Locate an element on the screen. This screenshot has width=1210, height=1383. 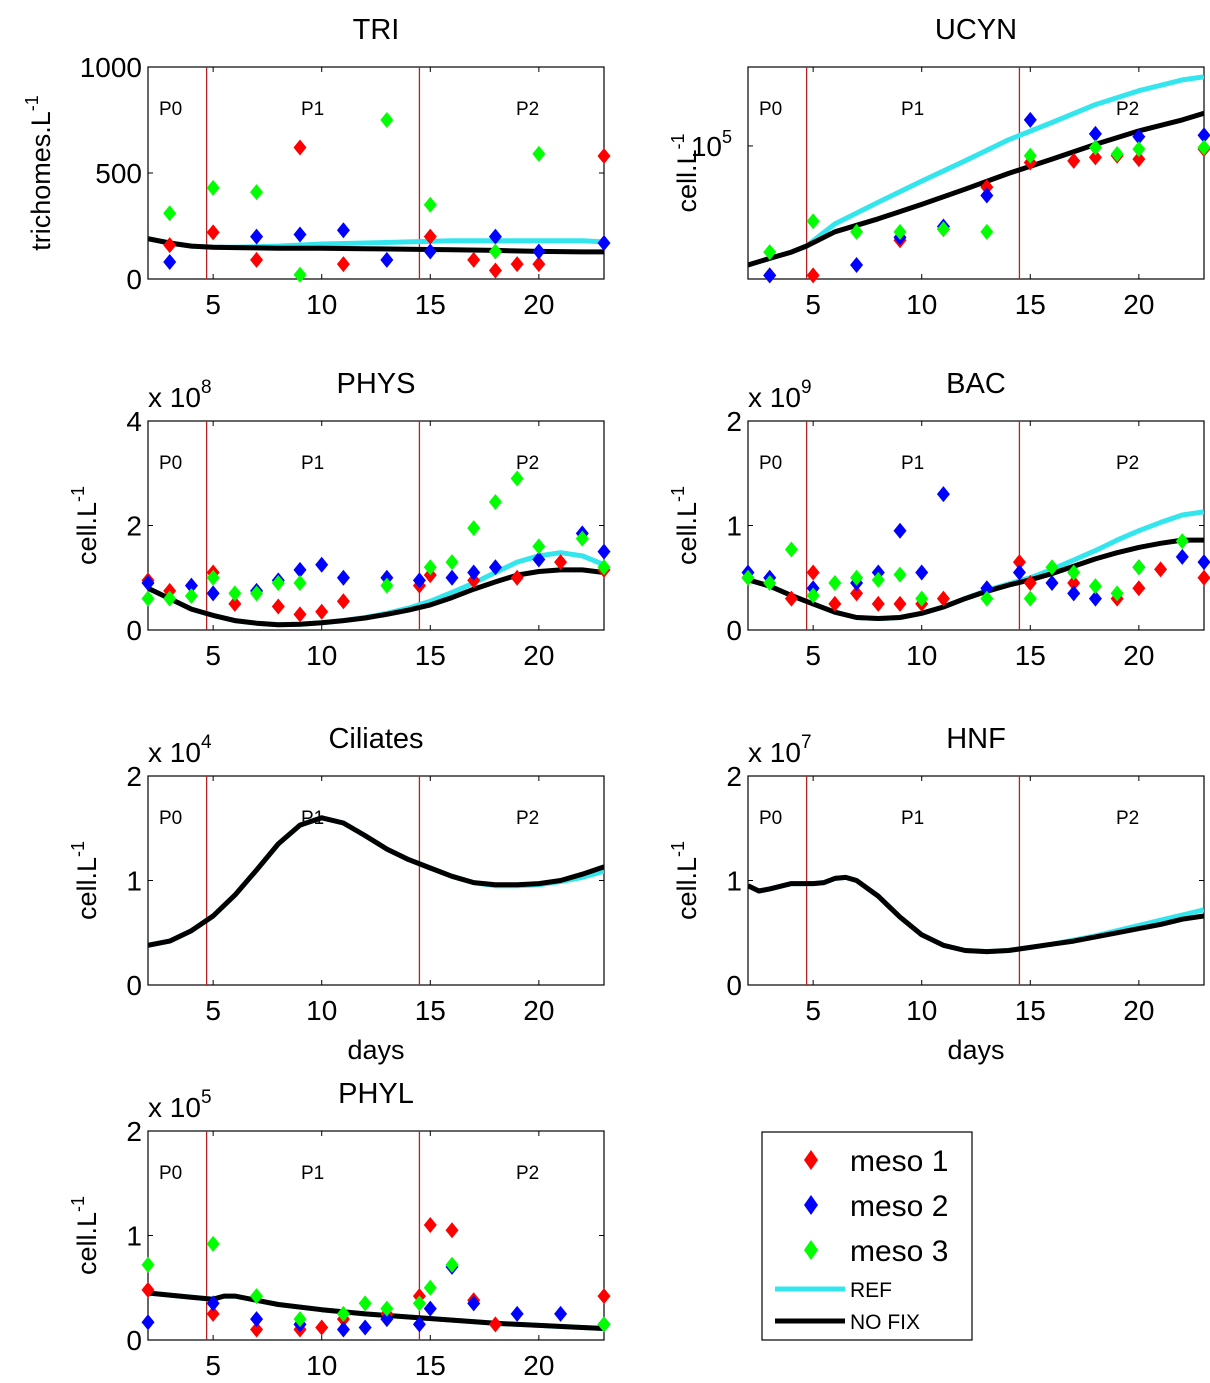
phyl-multiplier: x 105 is located at coordinates (180, 1105).